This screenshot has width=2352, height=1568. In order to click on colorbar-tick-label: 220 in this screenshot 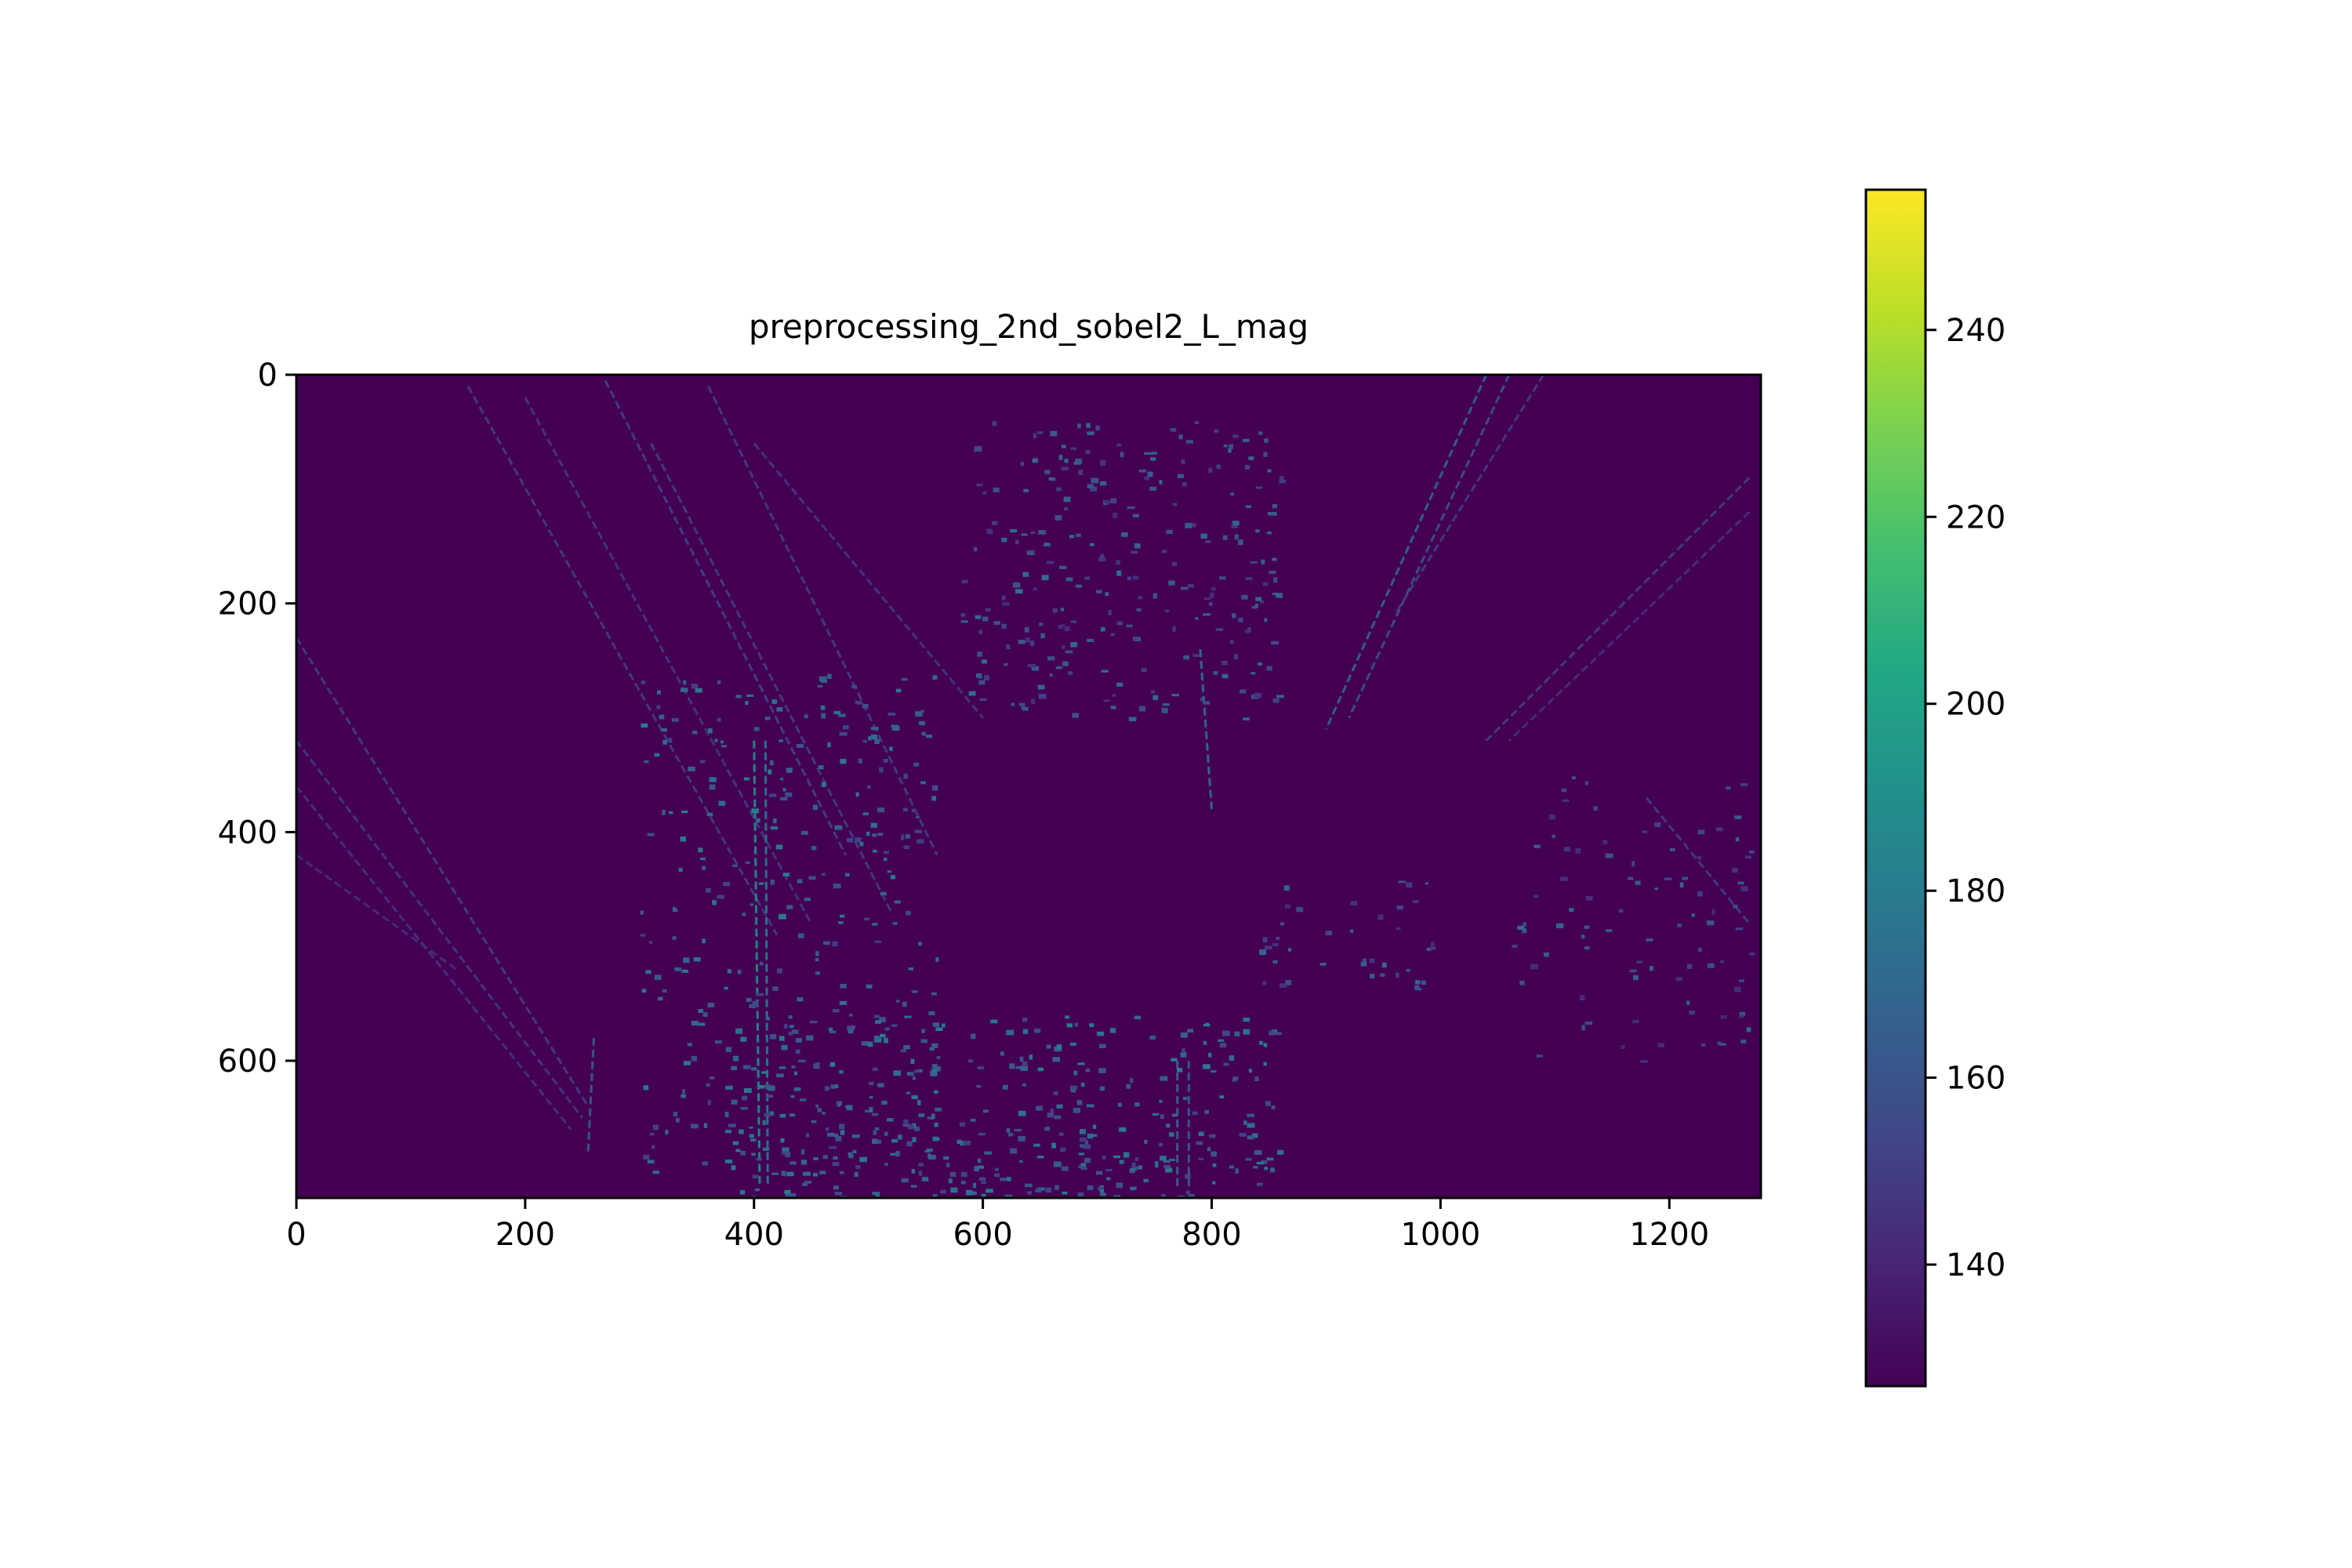, I will do `click(1975, 517)`.